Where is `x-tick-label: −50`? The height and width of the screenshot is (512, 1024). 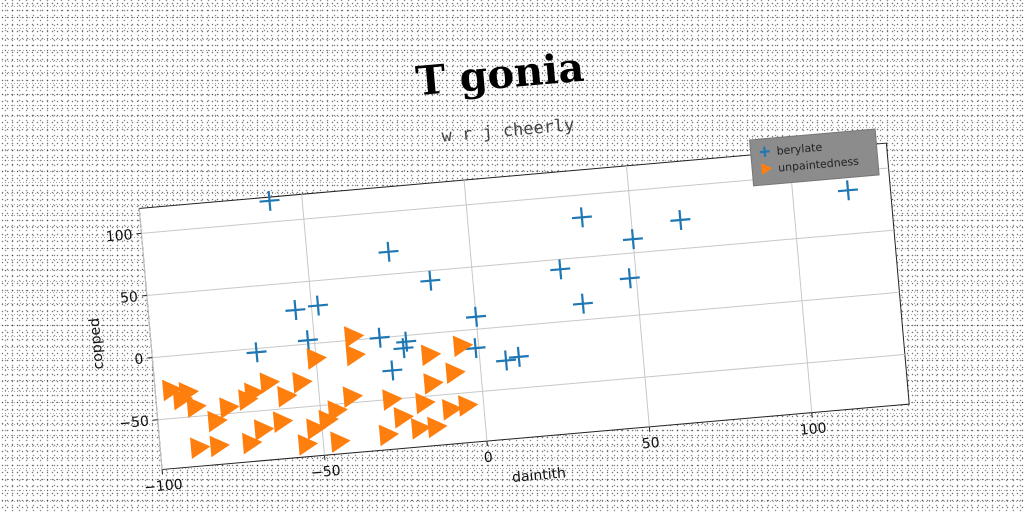 x-tick-label: −50 is located at coordinates (326, 472).